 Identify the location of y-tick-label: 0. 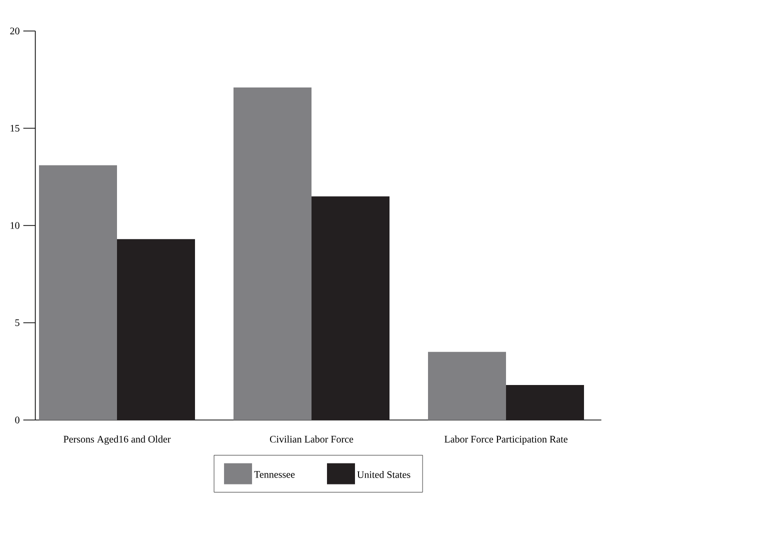
(17, 420).